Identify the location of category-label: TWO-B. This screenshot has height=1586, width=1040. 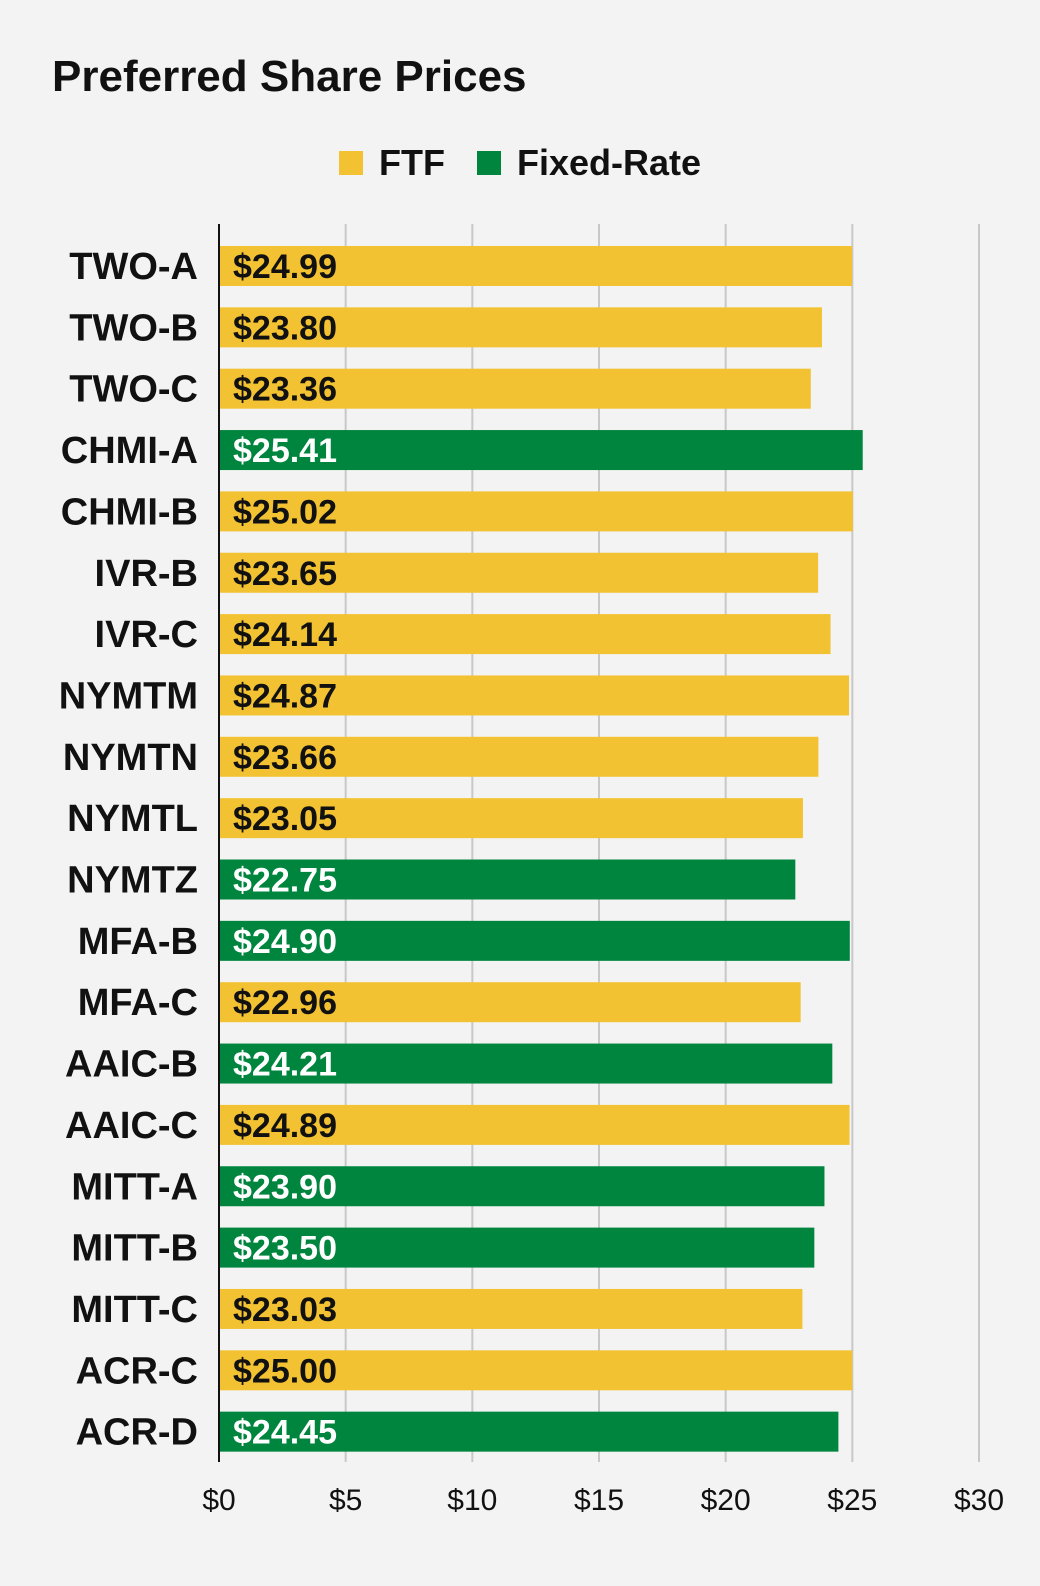
(133, 328).